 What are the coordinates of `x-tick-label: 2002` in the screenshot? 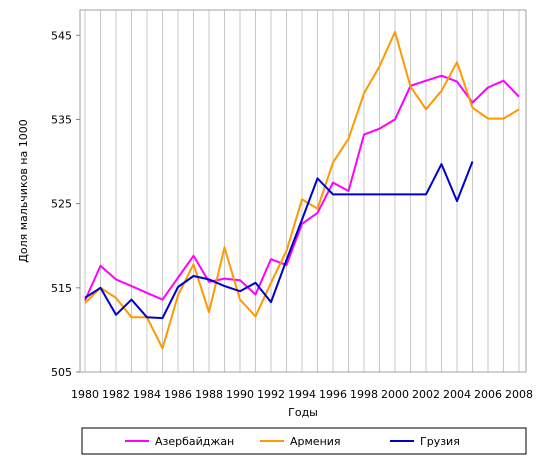 It's located at (426, 394).